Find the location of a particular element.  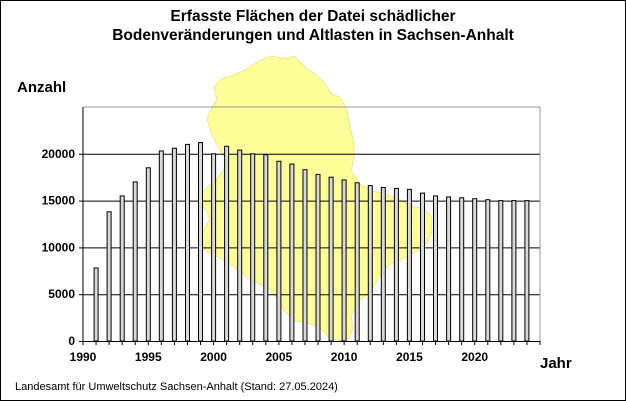

y-axis-label: Anzahl is located at coordinates (42, 87).